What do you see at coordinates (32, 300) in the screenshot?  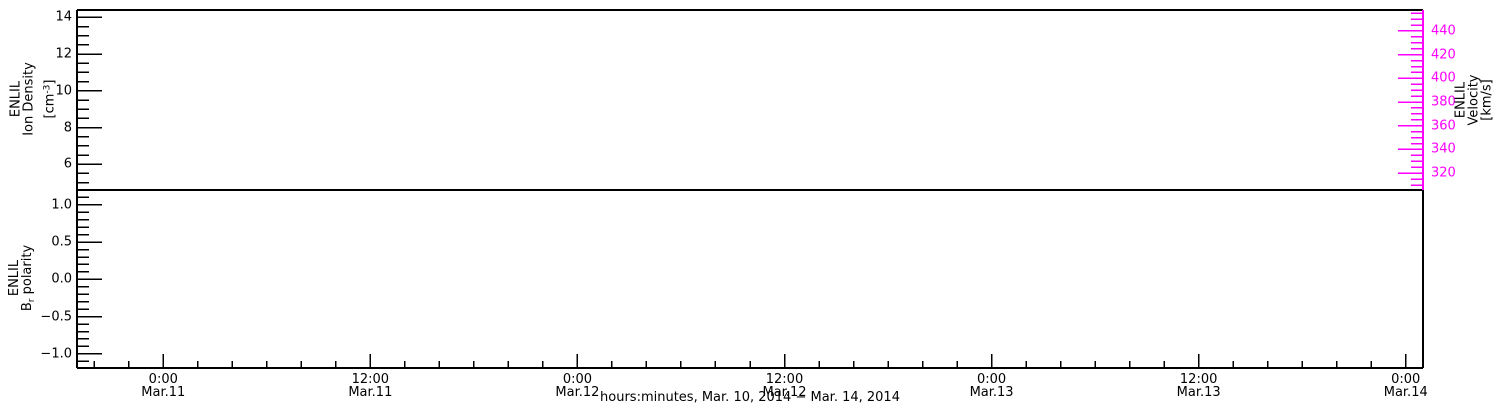 I see `b-subscript: r` at bounding box center [32, 300].